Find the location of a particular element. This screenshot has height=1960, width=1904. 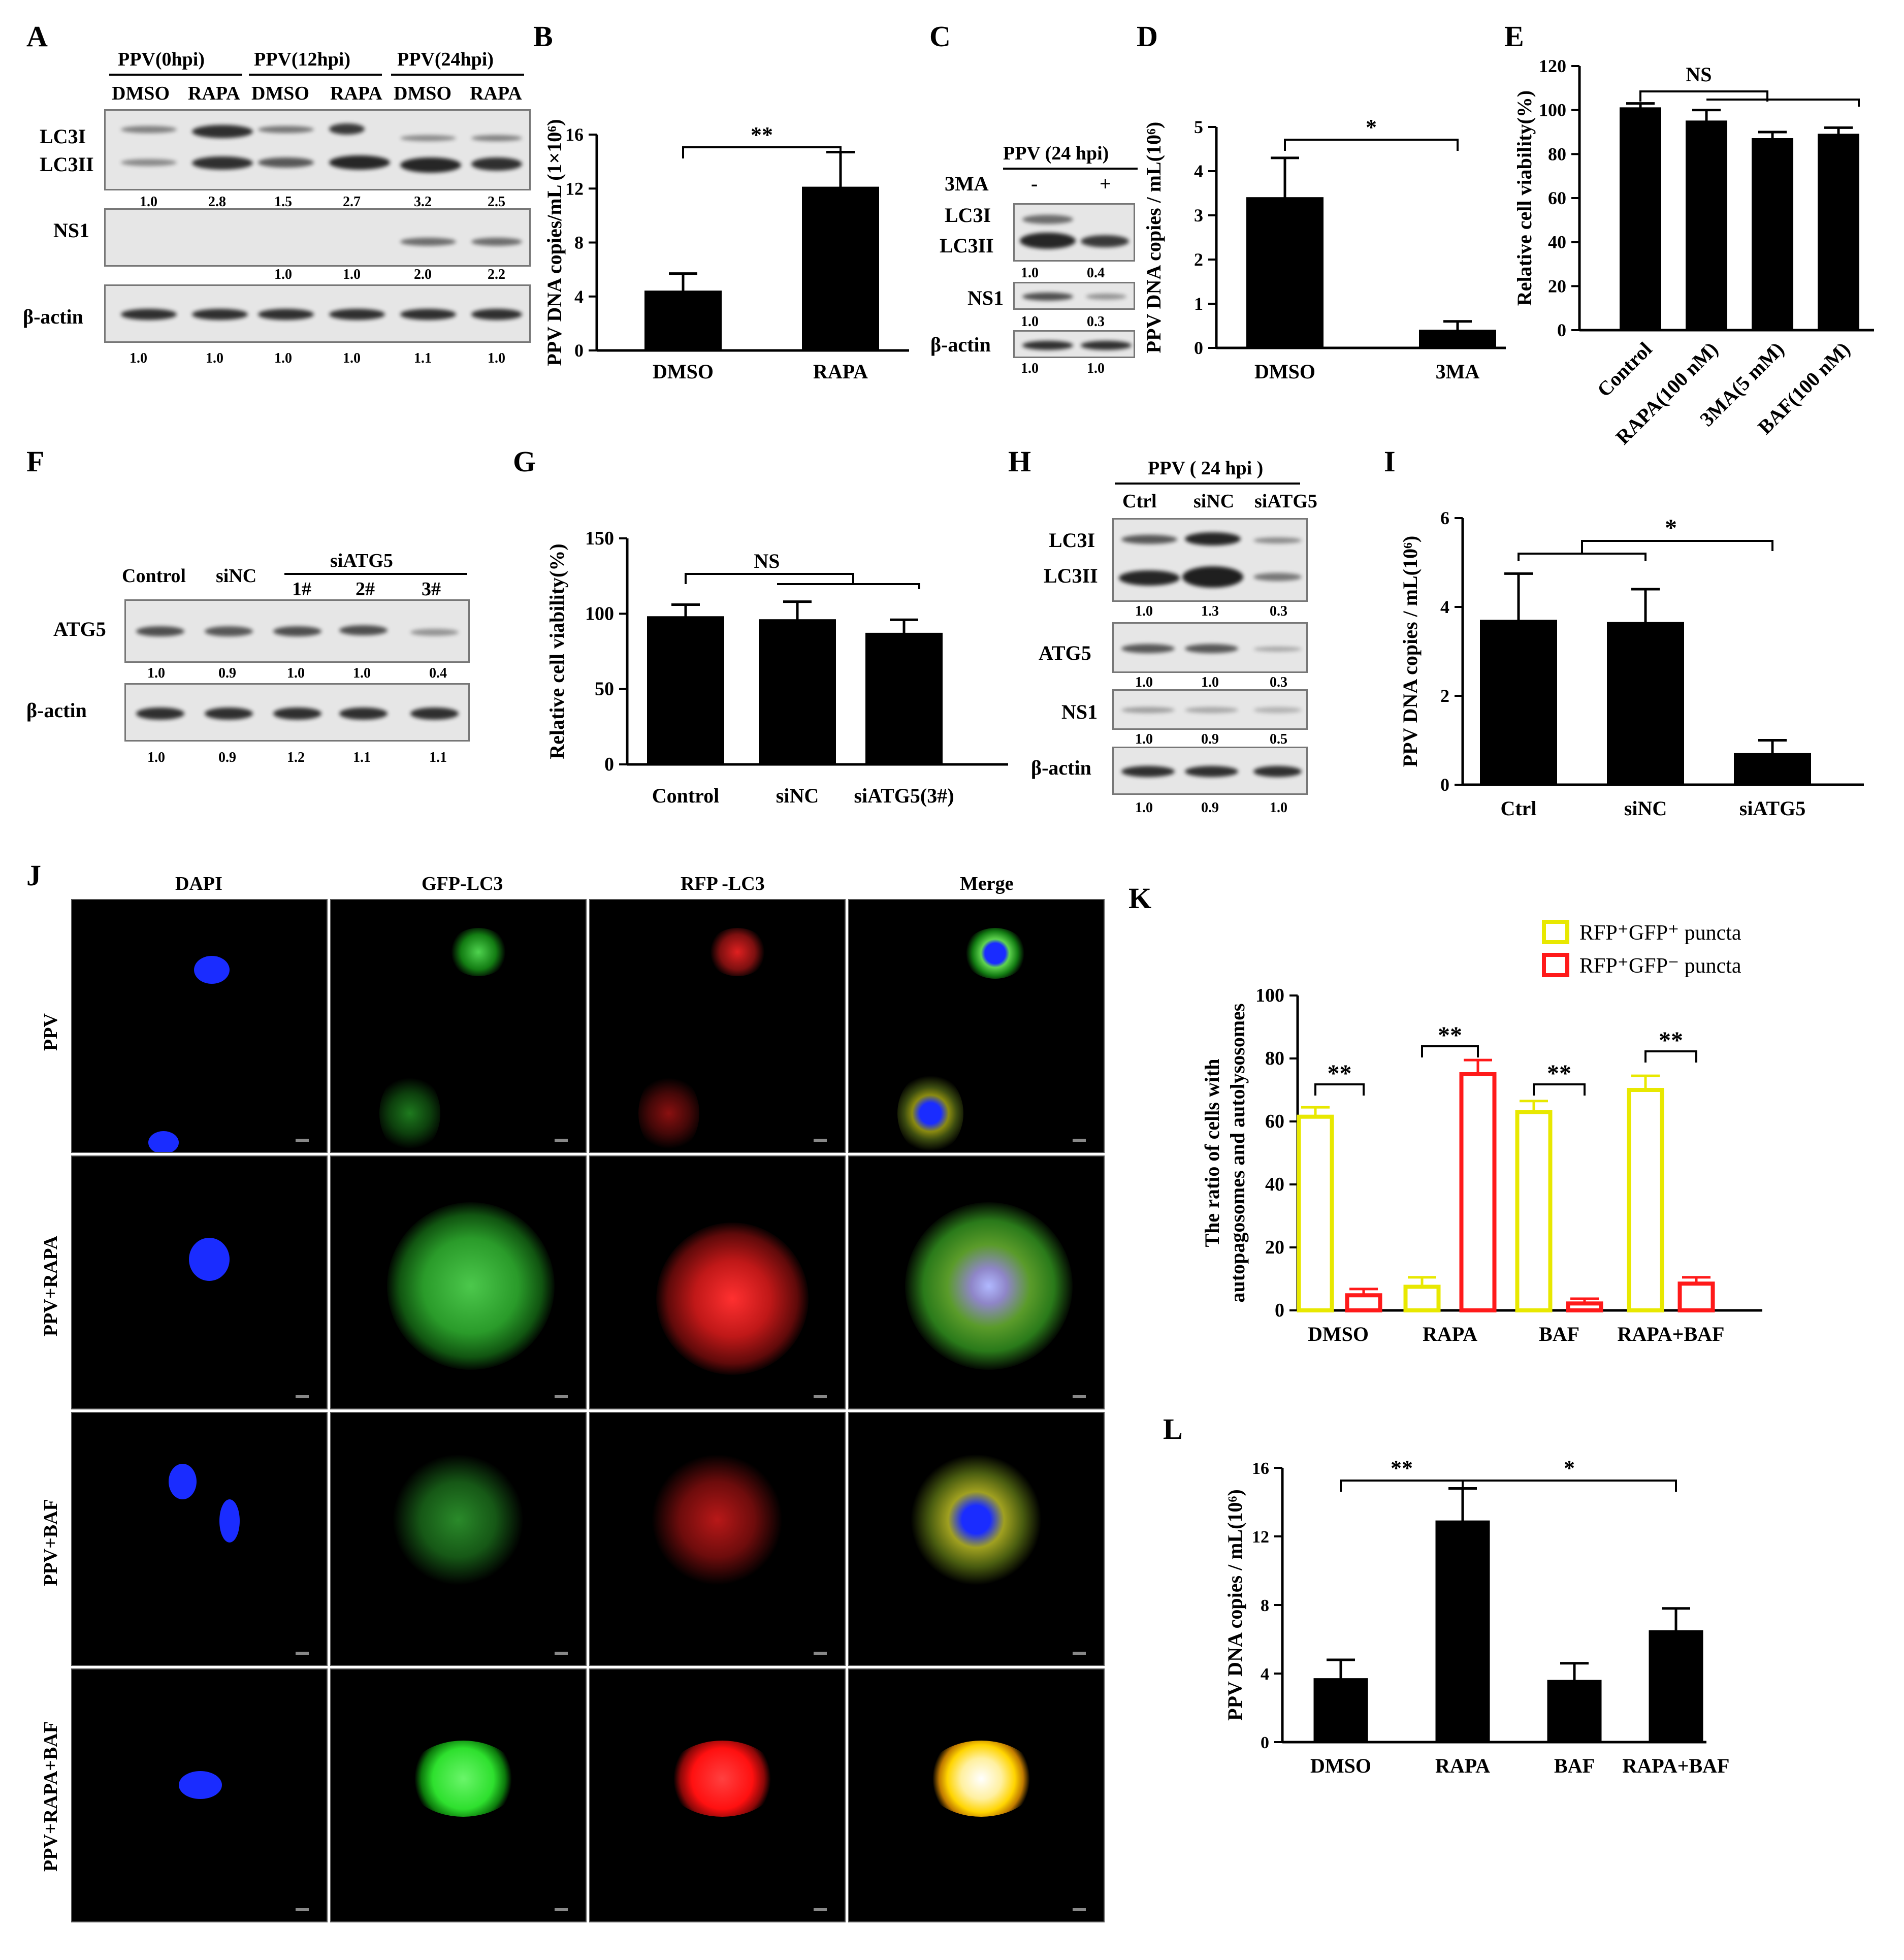

panel-label-c: C is located at coordinates (940, 36).